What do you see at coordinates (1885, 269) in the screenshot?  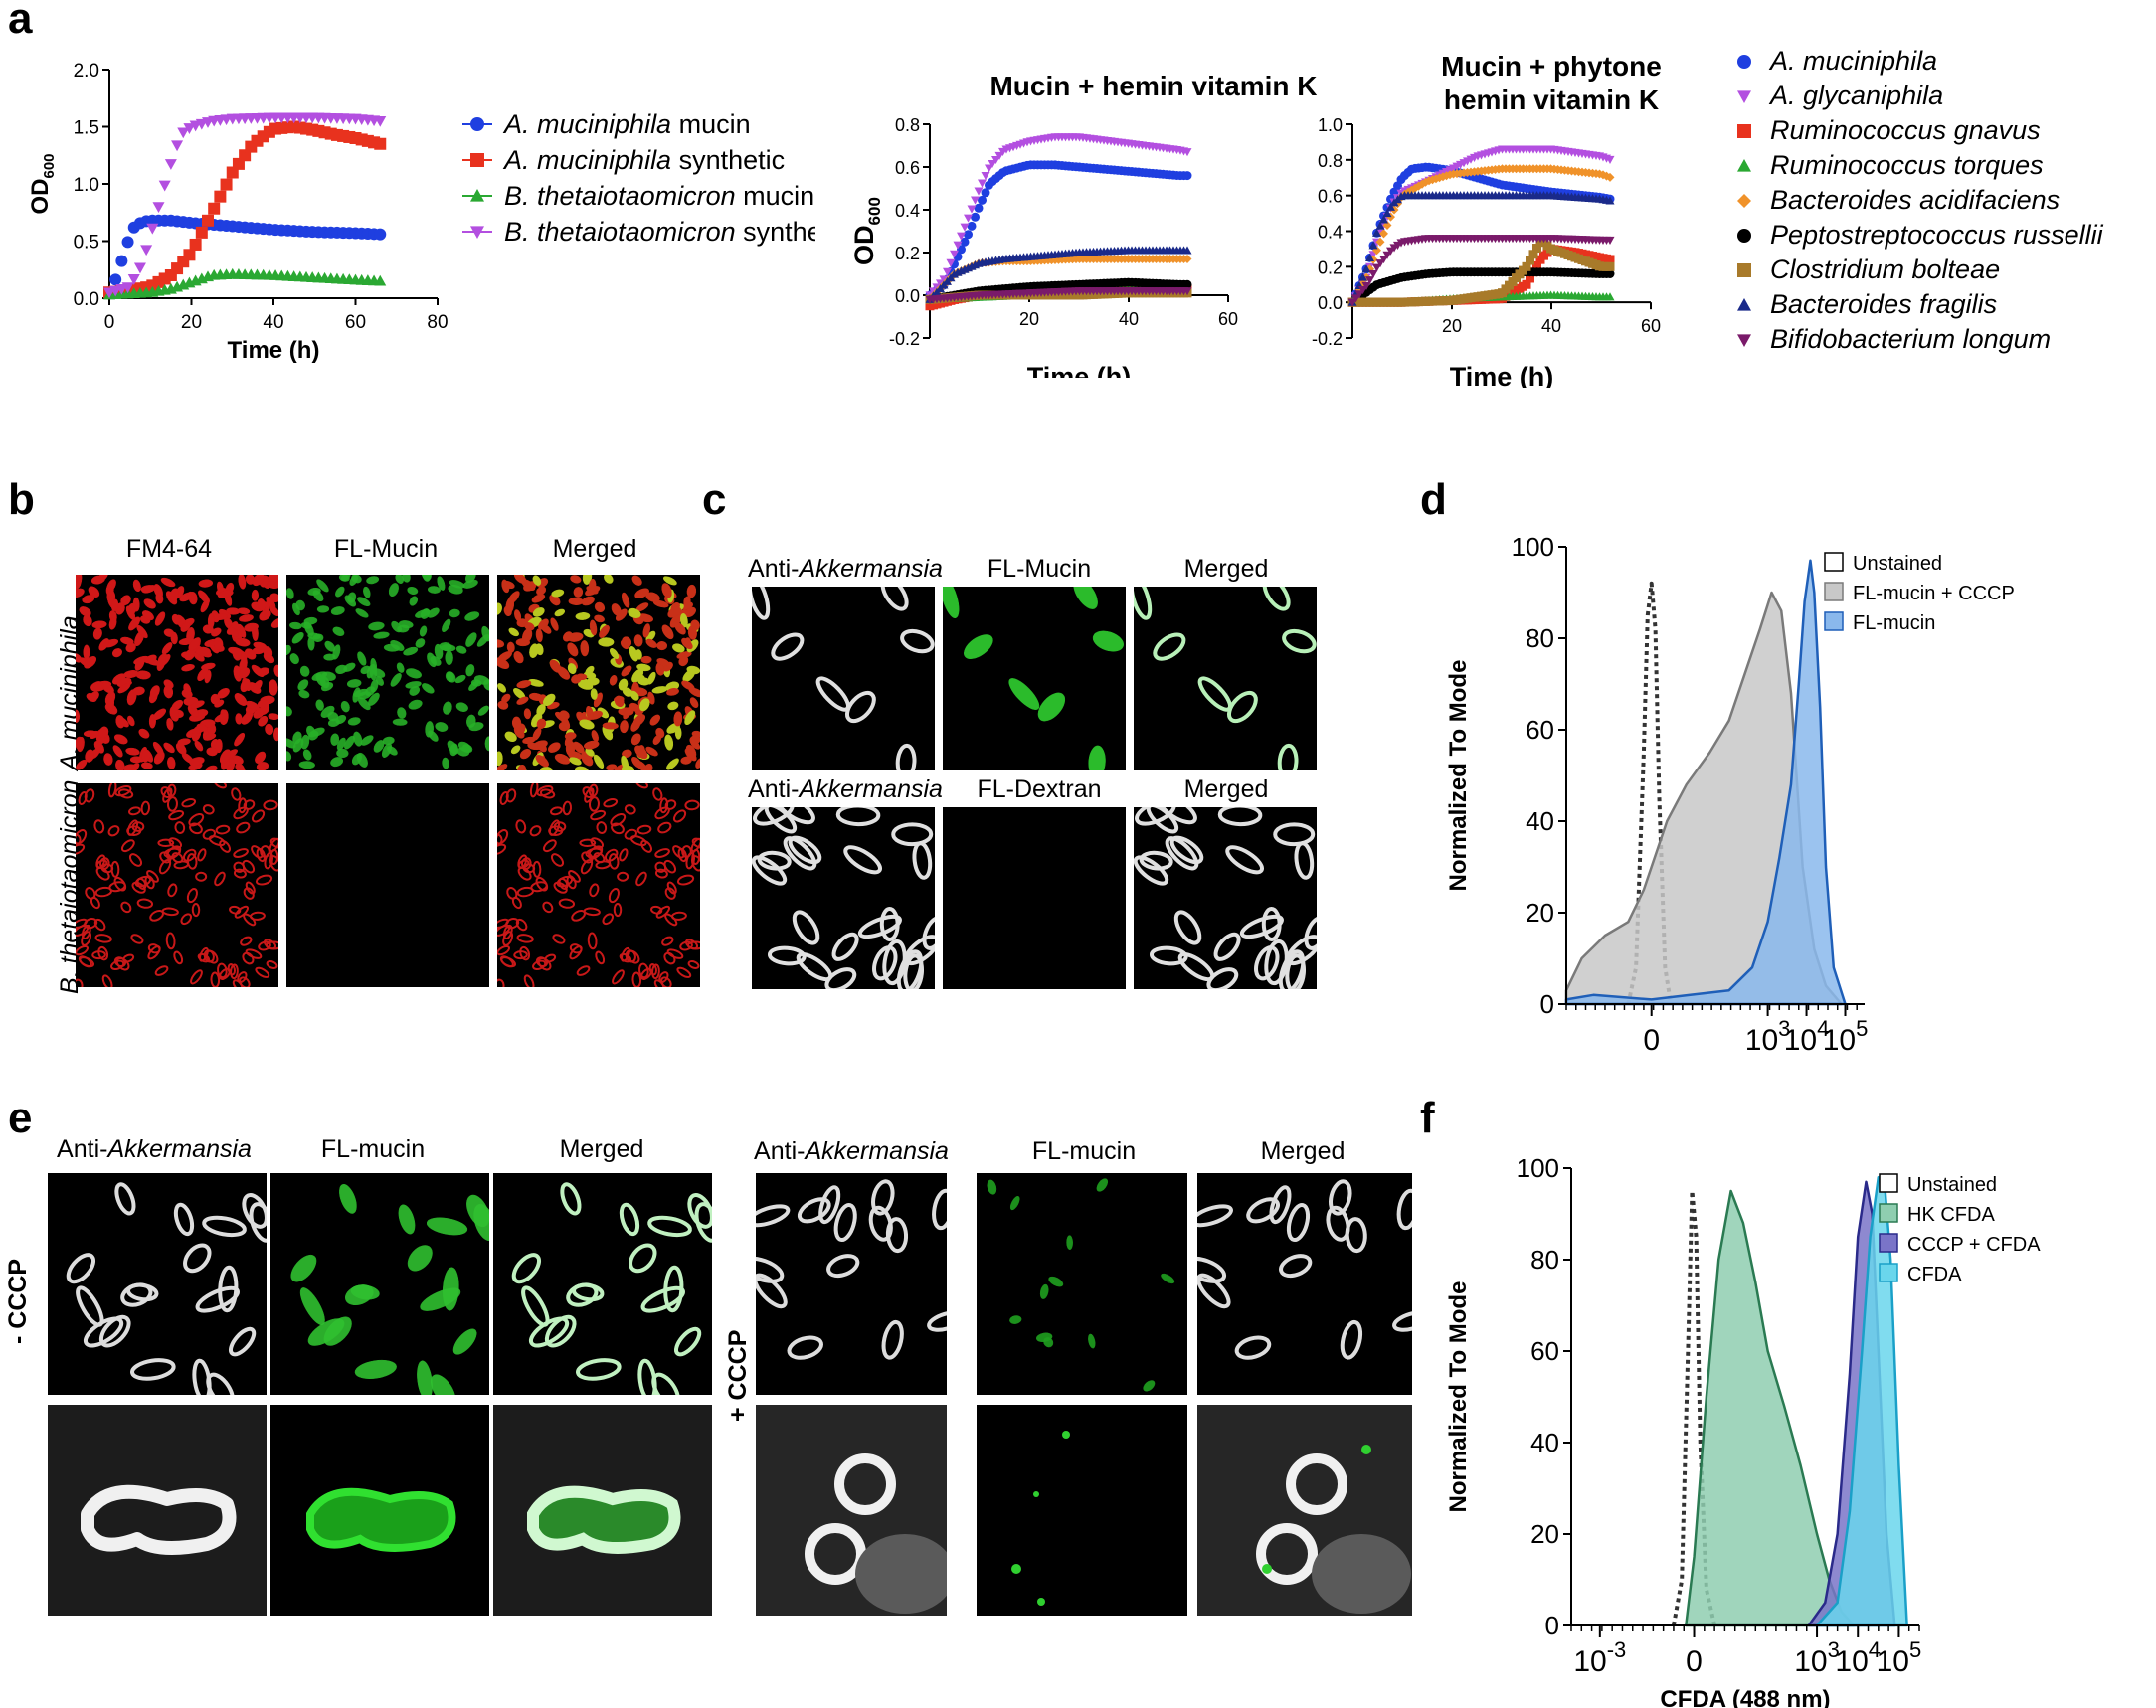 I see `species-legend-label: Clostridium bolteae` at bounding box center [1885, 269].